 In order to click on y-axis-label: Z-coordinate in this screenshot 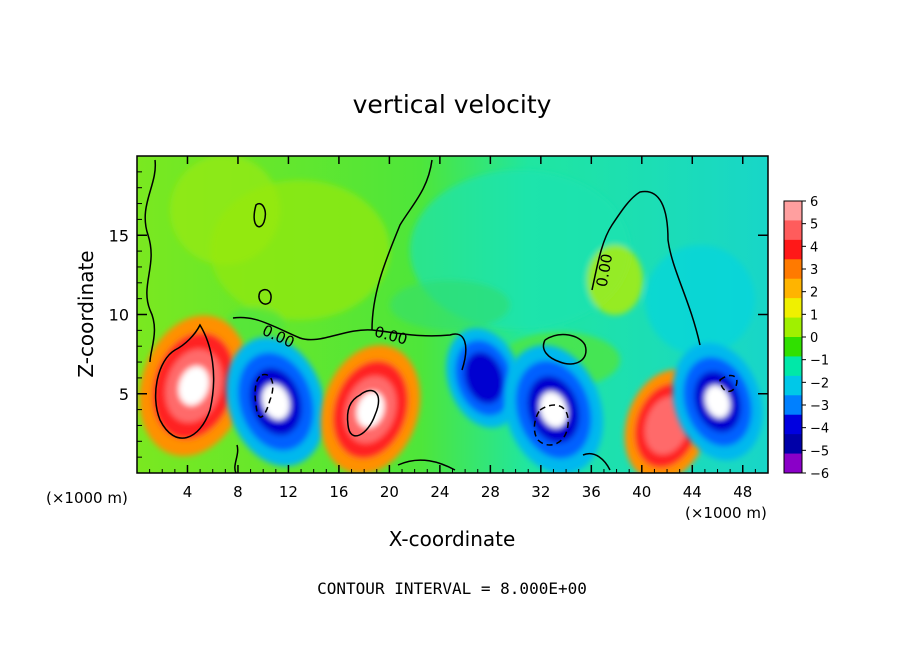, I will do `click(86, 313)`.